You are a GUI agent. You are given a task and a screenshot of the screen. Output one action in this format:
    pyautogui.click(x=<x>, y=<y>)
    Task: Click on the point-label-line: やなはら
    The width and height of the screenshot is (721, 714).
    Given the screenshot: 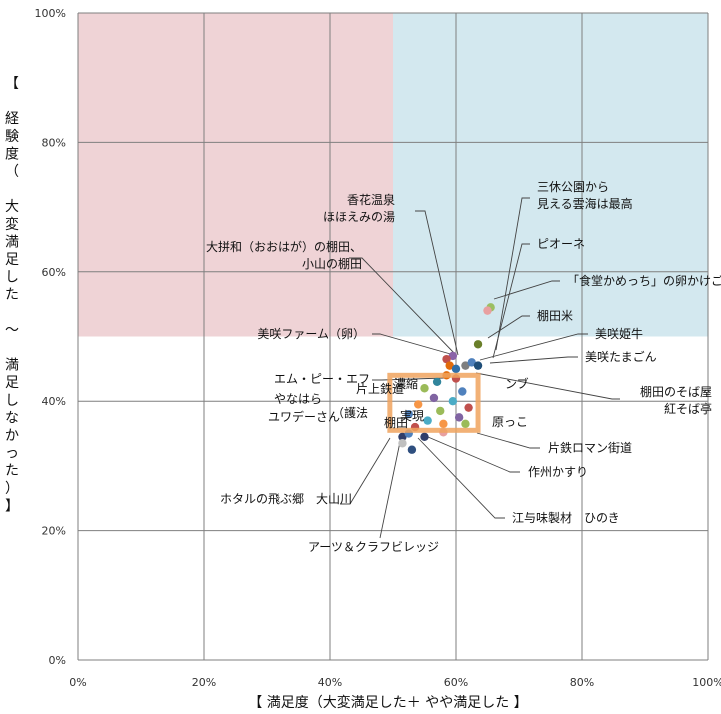 What is the action you would take?
    pyautogui.click(x=298, y=399)
    